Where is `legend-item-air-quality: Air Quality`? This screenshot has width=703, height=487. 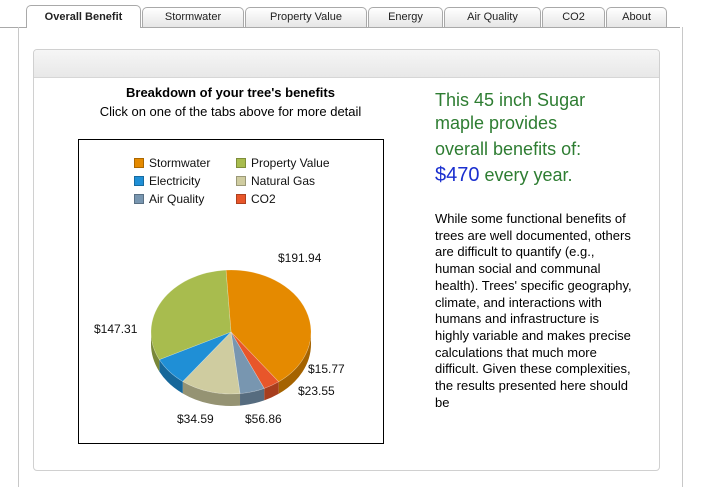 legend-item-air-quality: Air Quality is located at coordinates (169, 199).